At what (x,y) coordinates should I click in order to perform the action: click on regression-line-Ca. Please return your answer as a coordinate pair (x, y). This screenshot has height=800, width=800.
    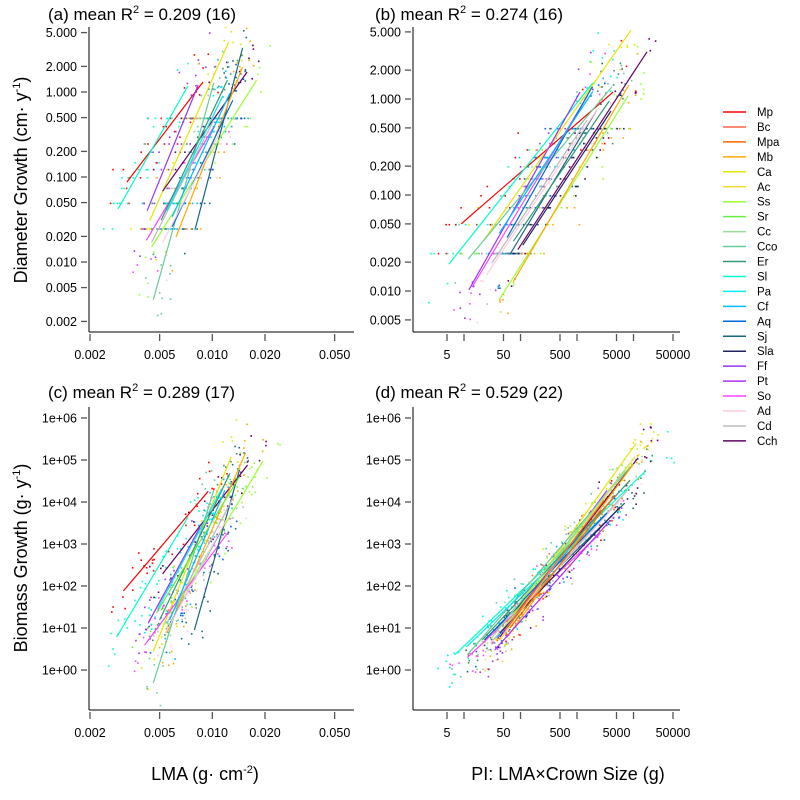
    Looking at the image, I should click on (557, 135).